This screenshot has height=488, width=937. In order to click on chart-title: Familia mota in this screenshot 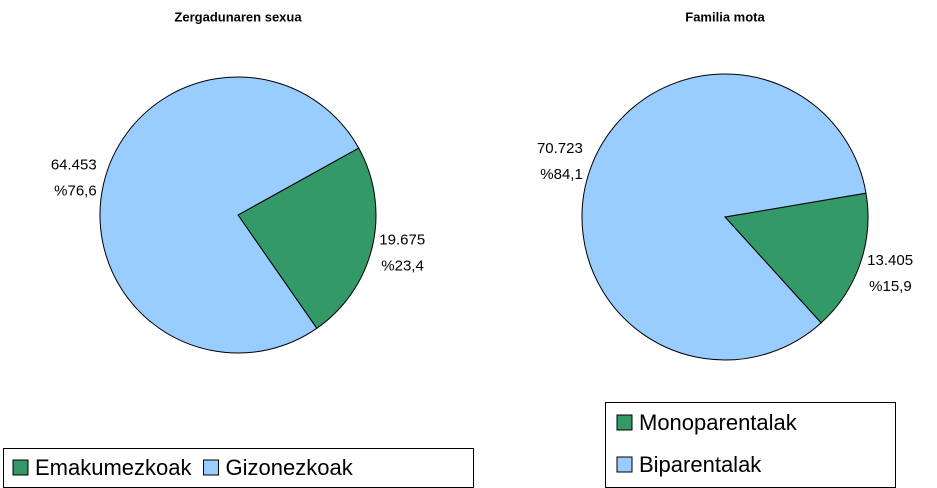, I will do `click(725, 16)`.